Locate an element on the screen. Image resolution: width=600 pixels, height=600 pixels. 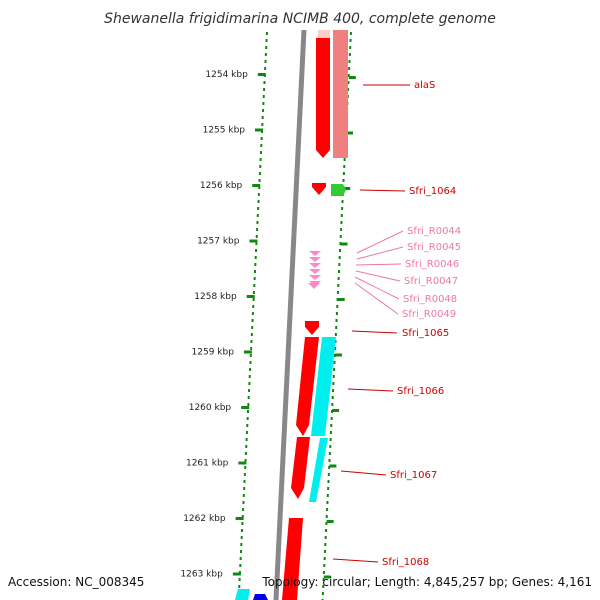
bottom-cyan-feature is located at coordinates (242, 594).